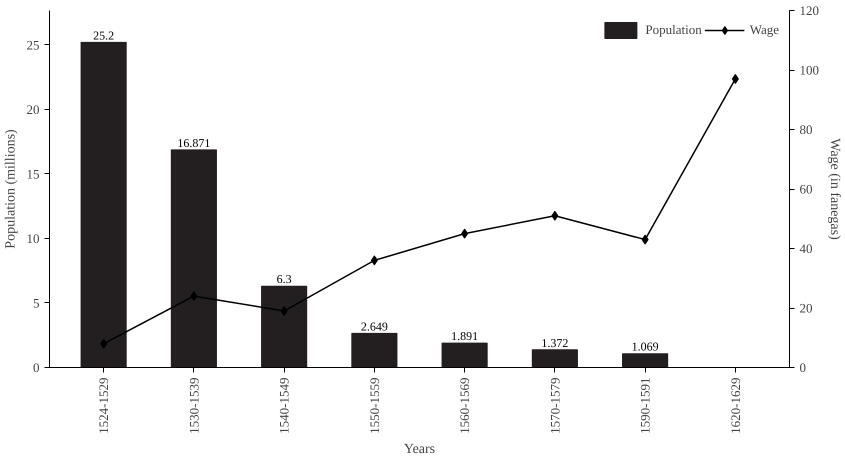  I want to click on y-axis-title: Population (millions), so click(11, 188).